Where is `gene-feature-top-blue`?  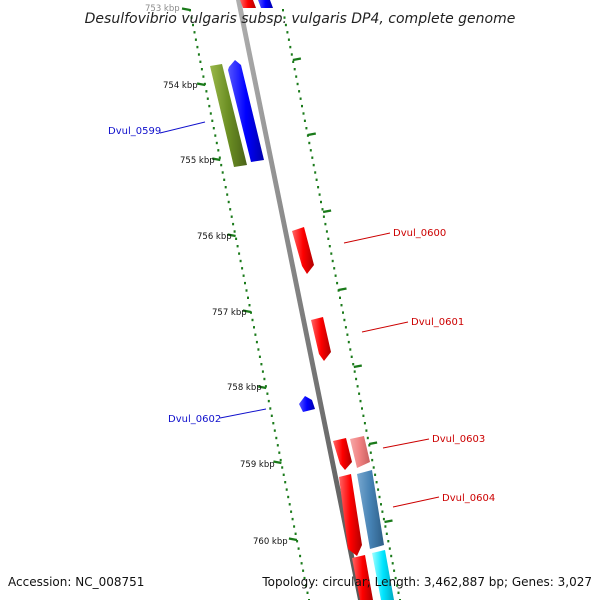 gene-feature-top-blue is located at coordinates (265, 4).